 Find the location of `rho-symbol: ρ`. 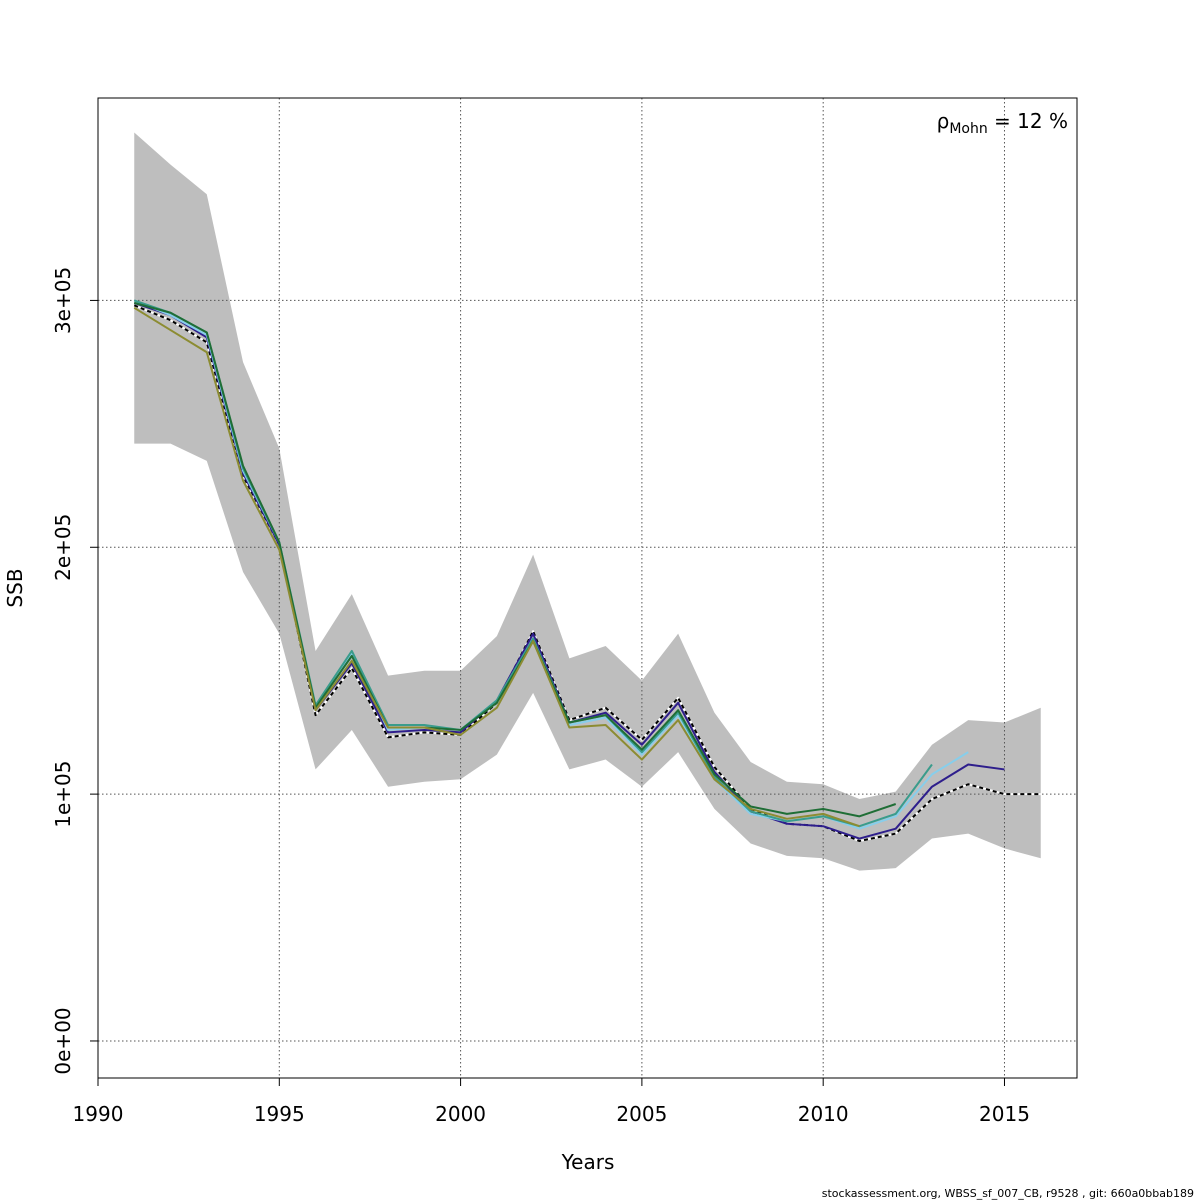

rho-symbol: ρ is located at coordinates (943, 121).